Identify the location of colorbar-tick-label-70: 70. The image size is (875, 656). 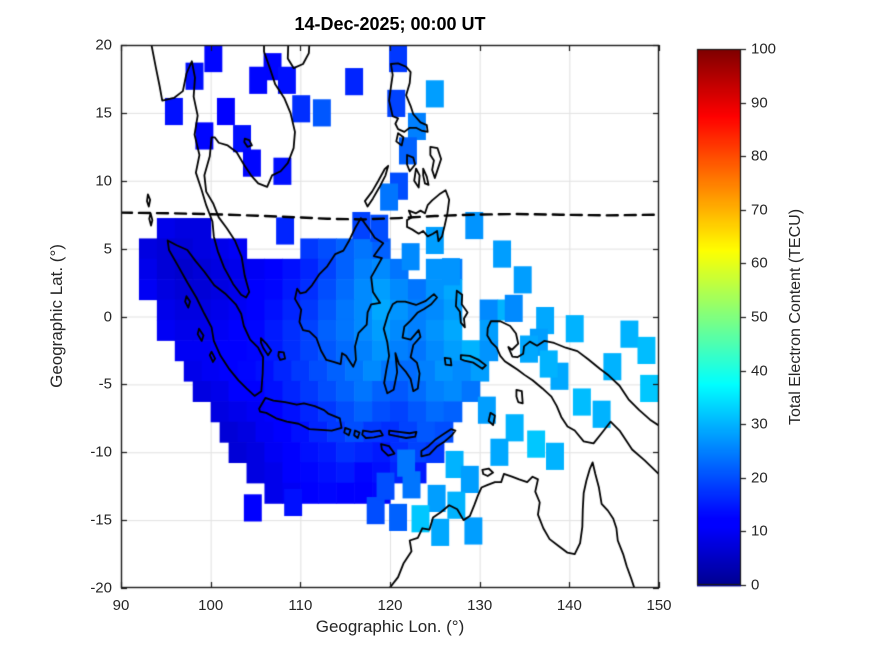
(759, 210).